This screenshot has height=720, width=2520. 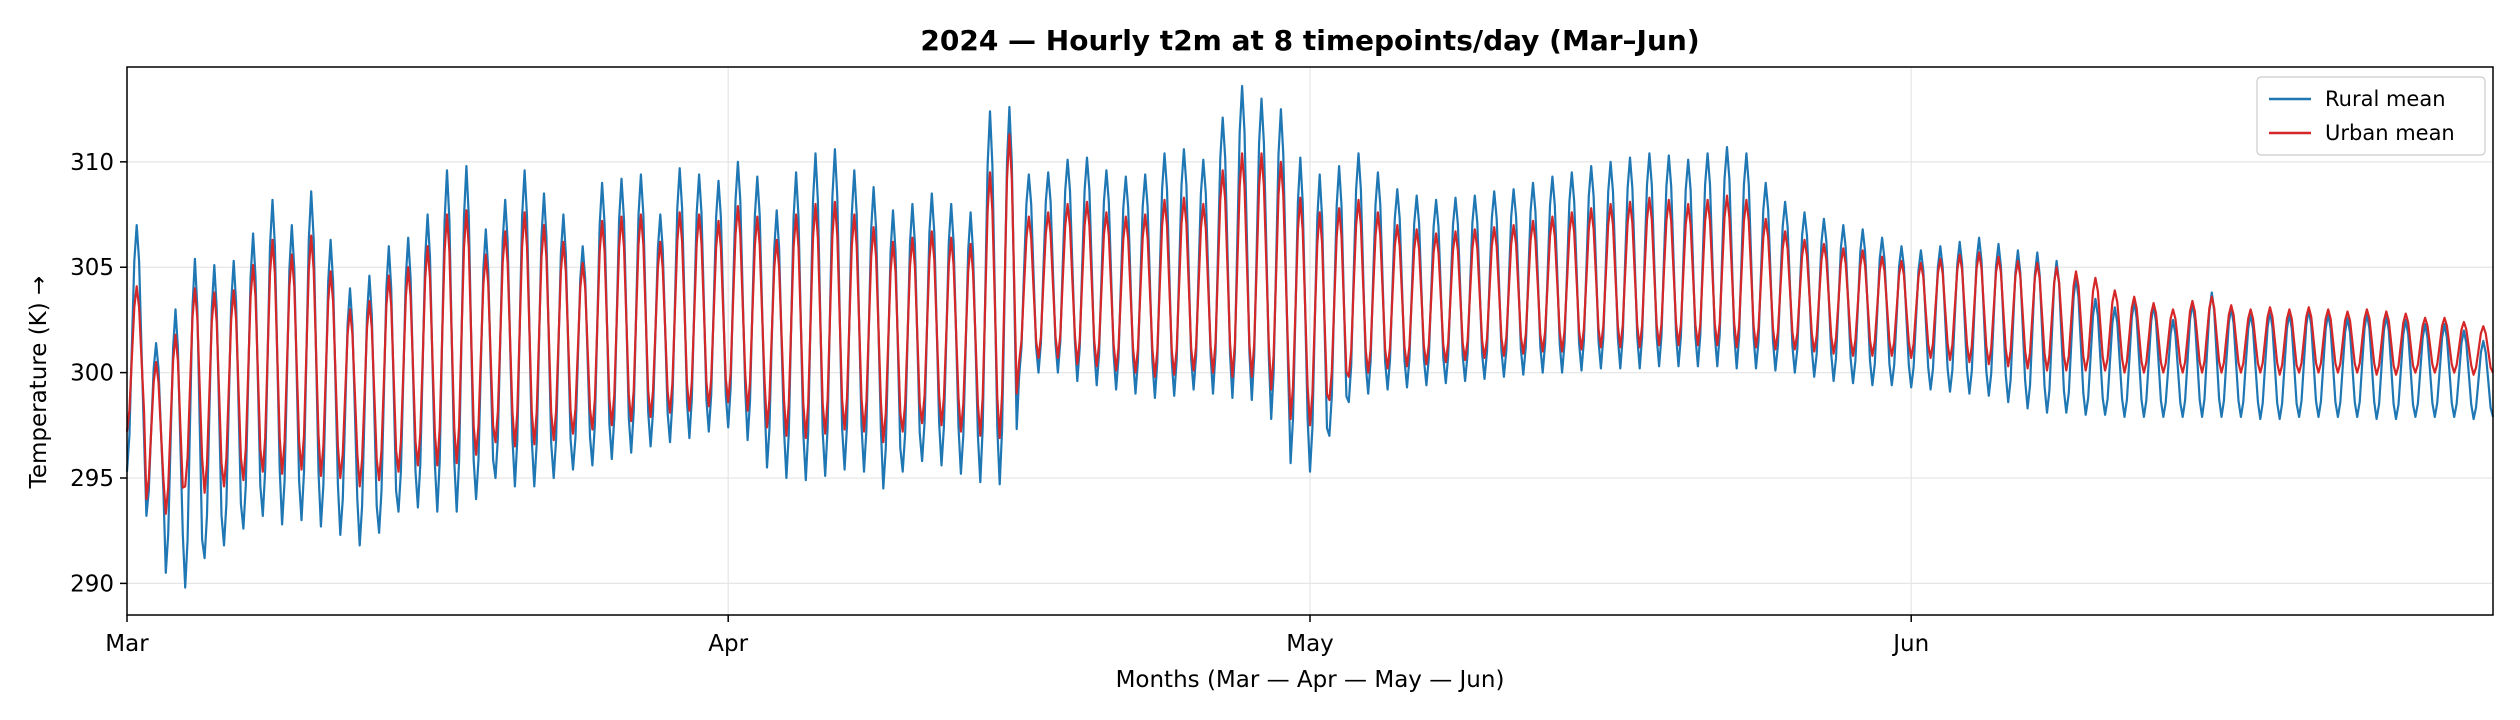 I want to click on legend: Rural mean Urban mean, so click(x=2371, y=116).